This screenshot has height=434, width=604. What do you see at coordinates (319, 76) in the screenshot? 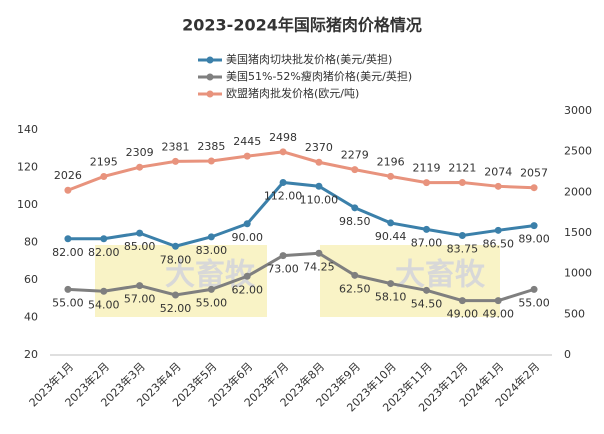
I see `legend-label: 美国51%-52%瘦肉猪价格(美元/英担)` at bounding box center [319, 76].